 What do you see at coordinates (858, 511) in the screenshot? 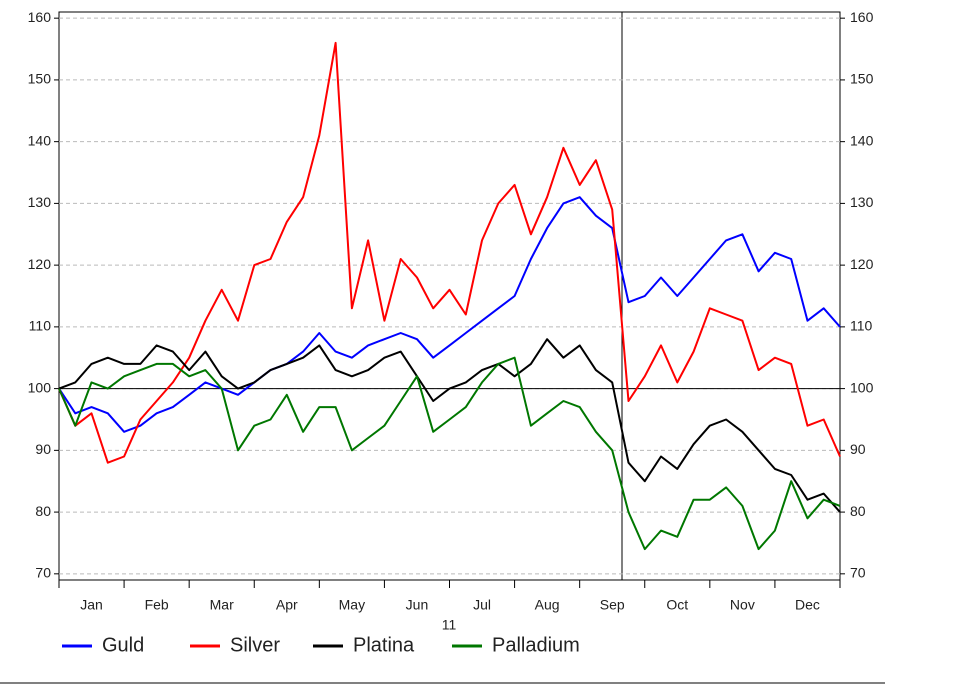
I see `y2-tick-label: 80` at bounding box center [858, 511].